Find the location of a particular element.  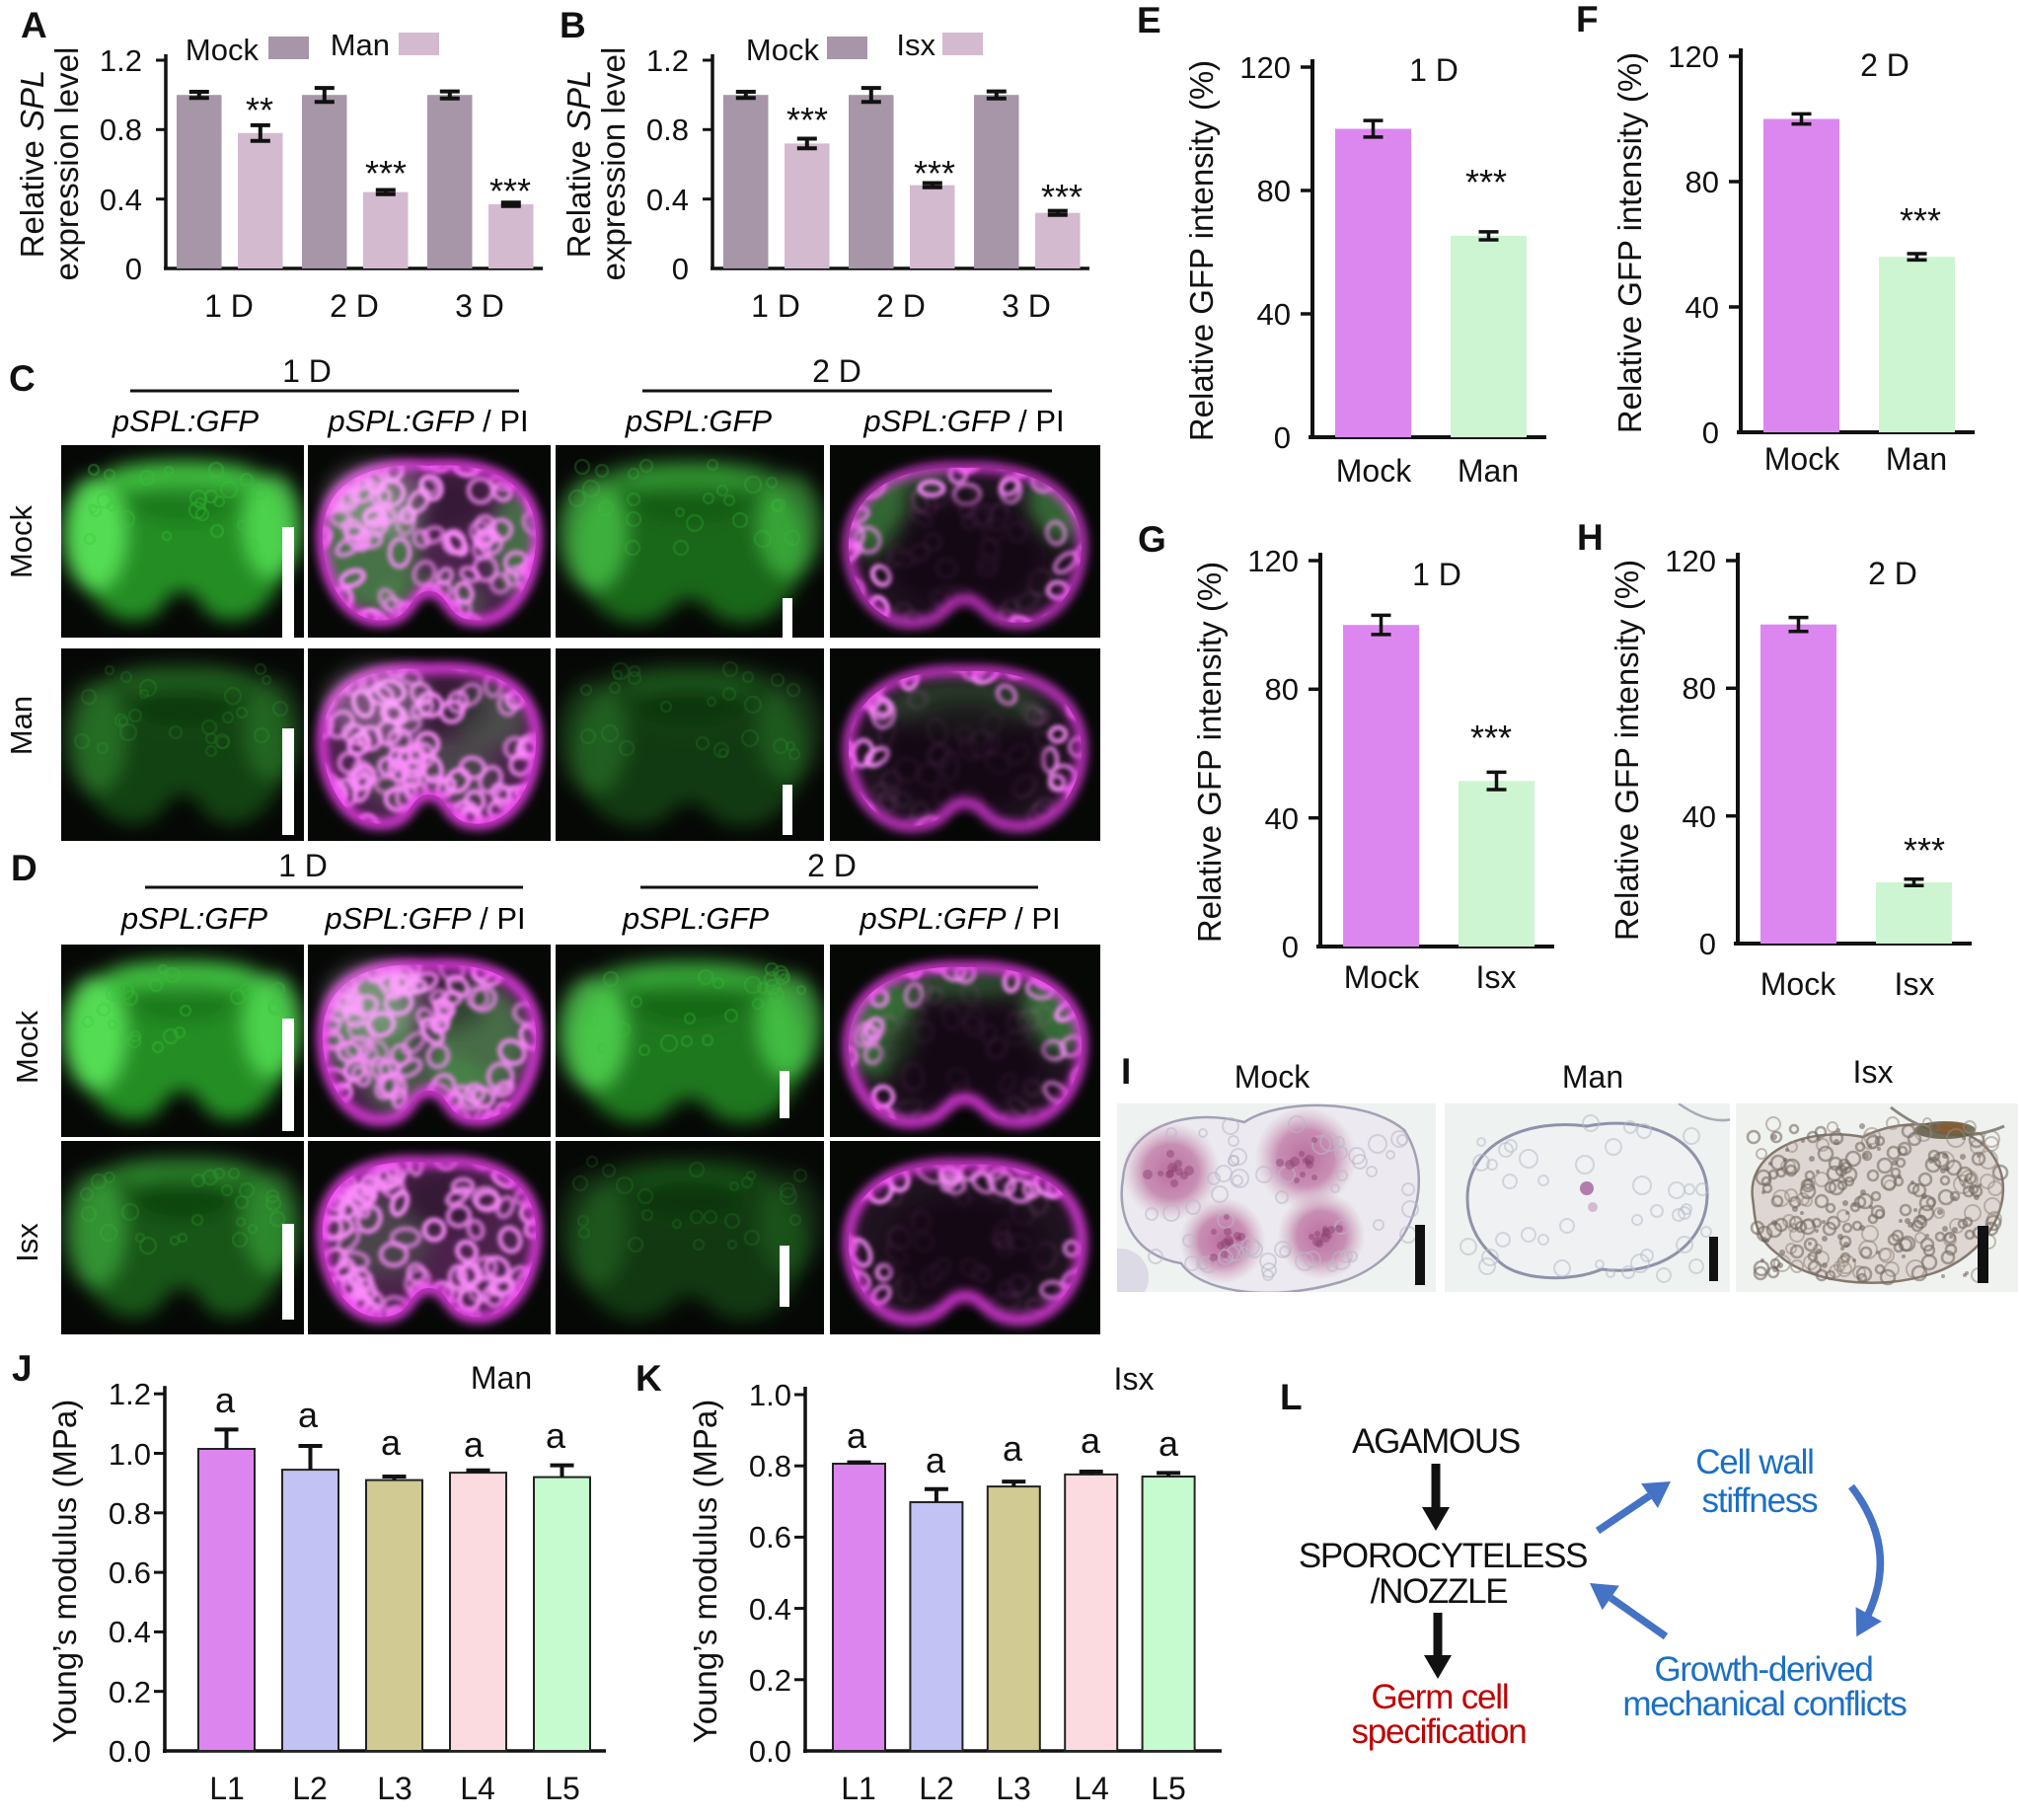

svg-text: /NOZZLE is located at coordinates (1440, 1591).